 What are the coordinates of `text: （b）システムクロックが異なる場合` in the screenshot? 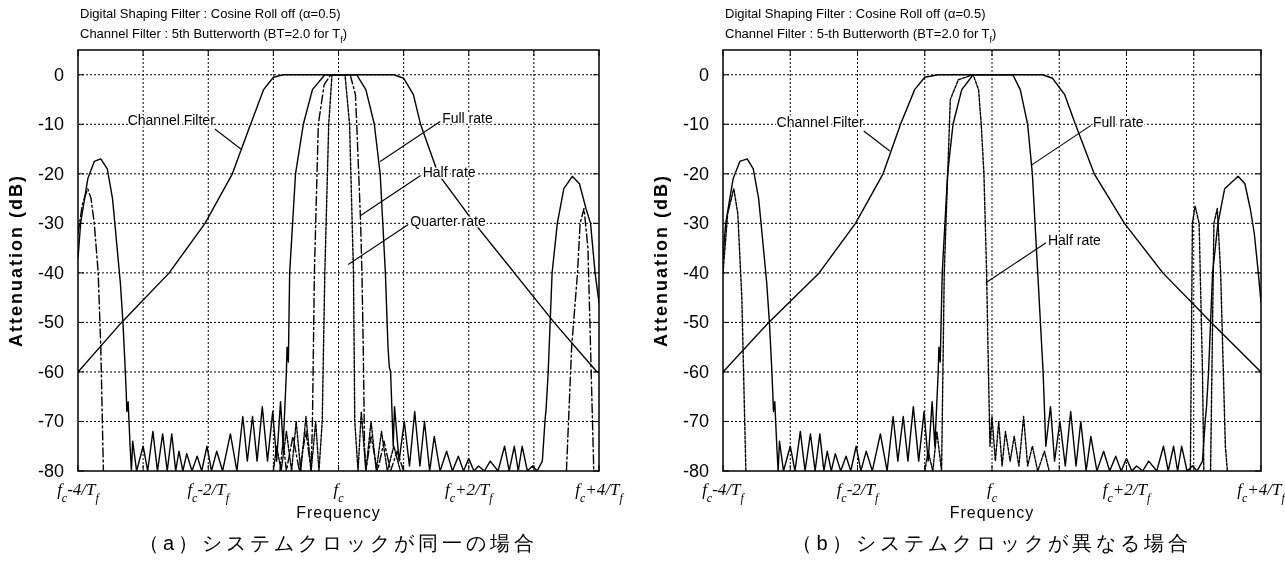 It's located at (992, 543).